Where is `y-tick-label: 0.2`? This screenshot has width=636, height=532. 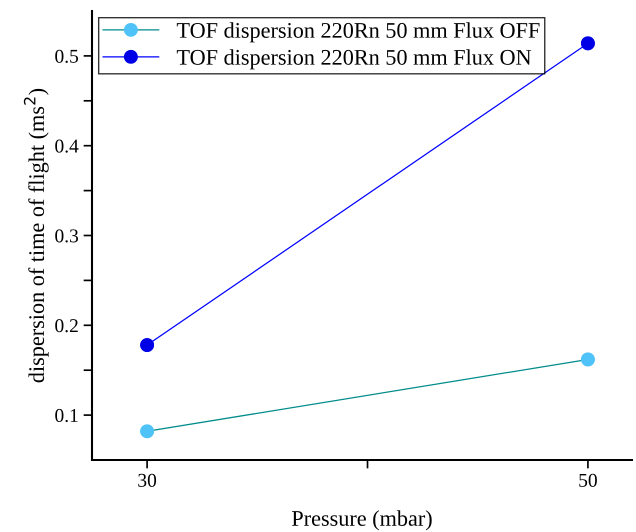
y-tick-label: 0.2 is located at coordinates (66, 325).